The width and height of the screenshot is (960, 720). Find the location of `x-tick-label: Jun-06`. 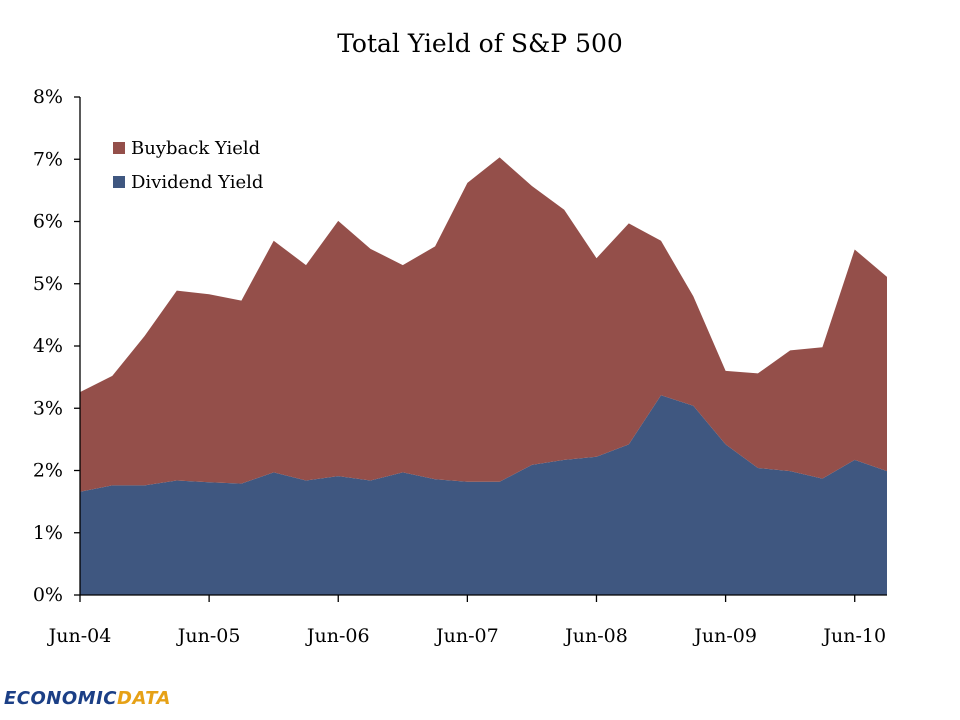

x-tick-label: Jun-06 is located at coordinates (337, 636).